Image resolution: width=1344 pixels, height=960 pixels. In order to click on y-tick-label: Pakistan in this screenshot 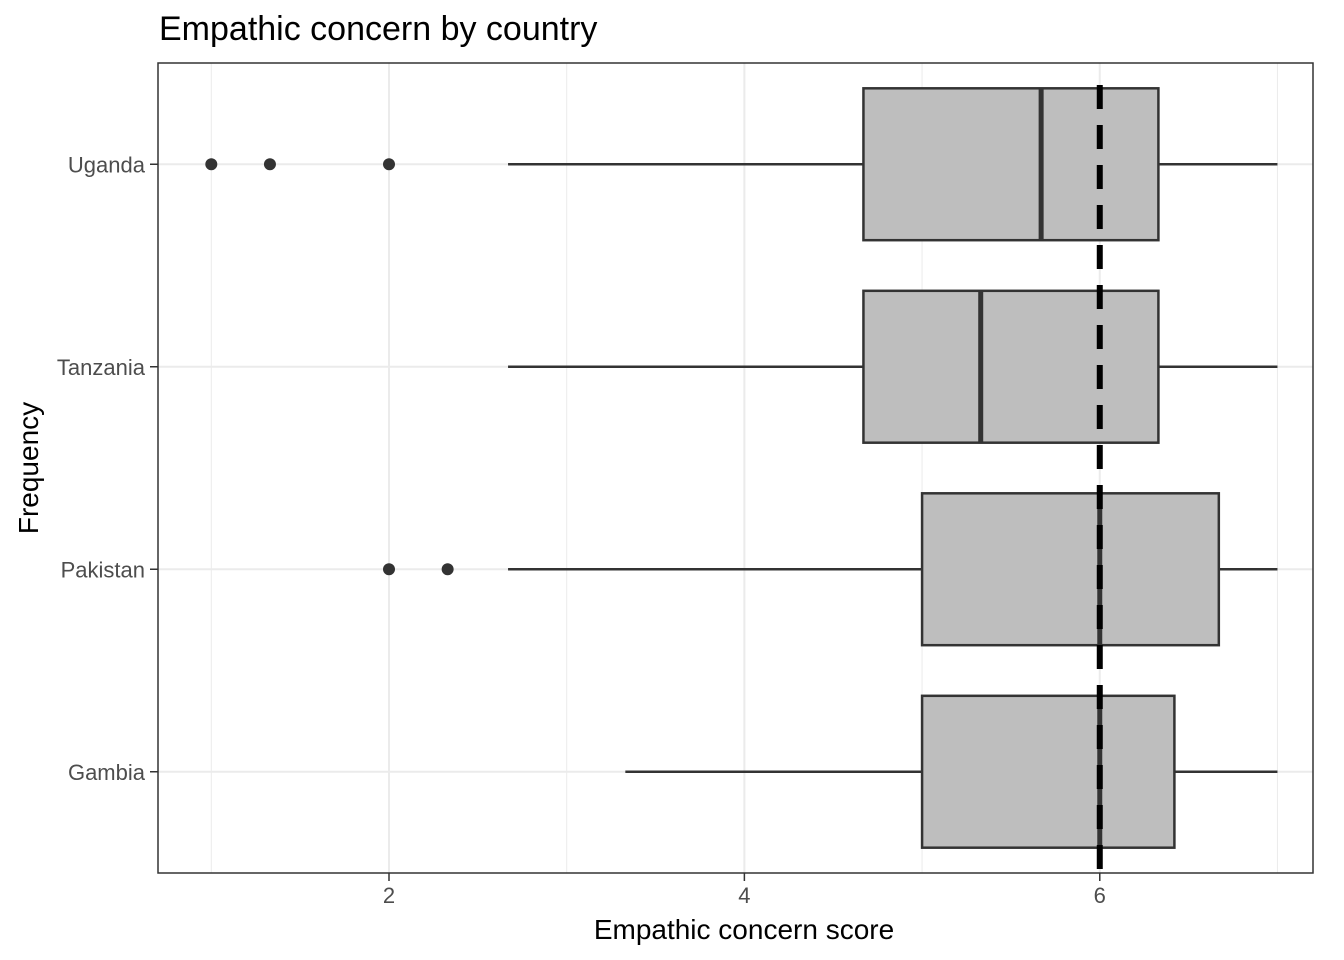, I will do `click(103, 569)`.